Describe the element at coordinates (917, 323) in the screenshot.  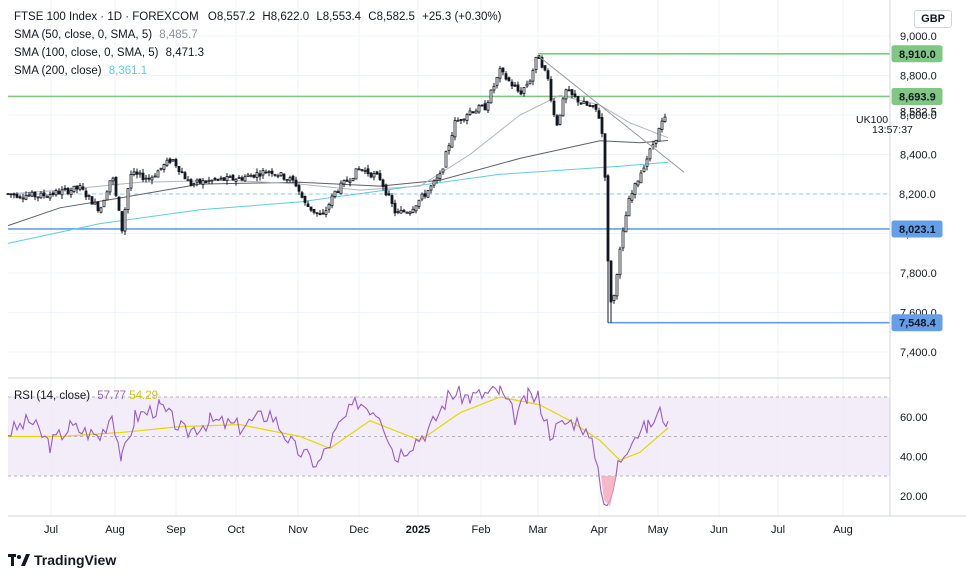
I see `level-tag-bg` at that location.